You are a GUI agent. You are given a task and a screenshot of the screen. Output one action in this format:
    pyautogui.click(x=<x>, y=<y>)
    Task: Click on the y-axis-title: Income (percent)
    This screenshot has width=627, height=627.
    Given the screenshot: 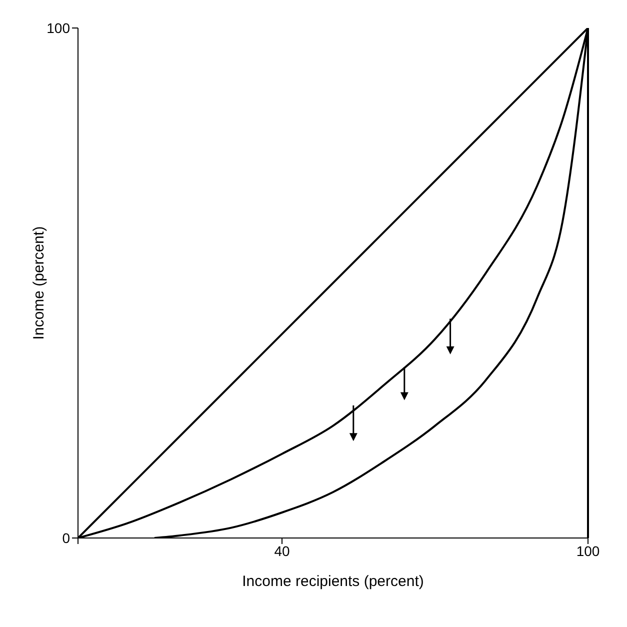 What is the action you would take?
    pyautogui.click(x=39, y=283)
    